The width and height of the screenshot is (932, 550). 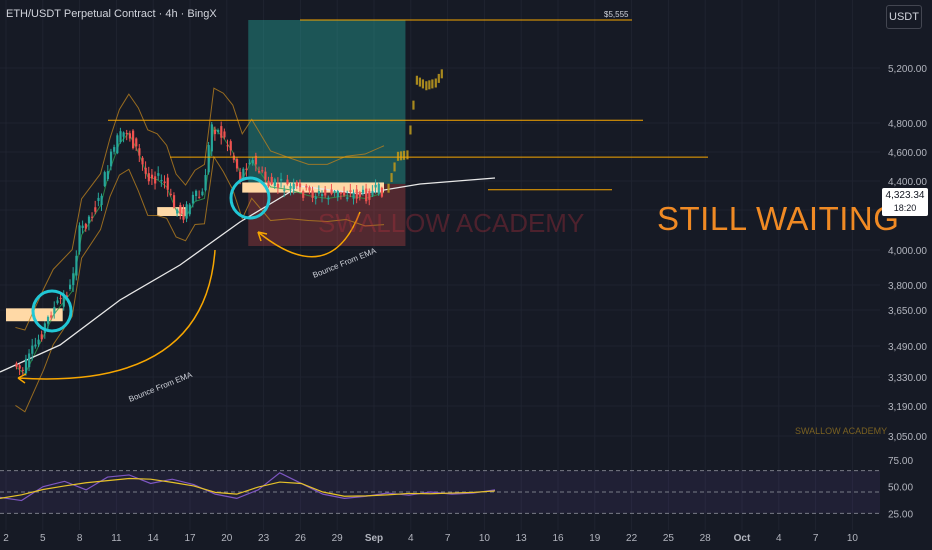 I want to click on time-tick: 25, so click(x=669, y=538).